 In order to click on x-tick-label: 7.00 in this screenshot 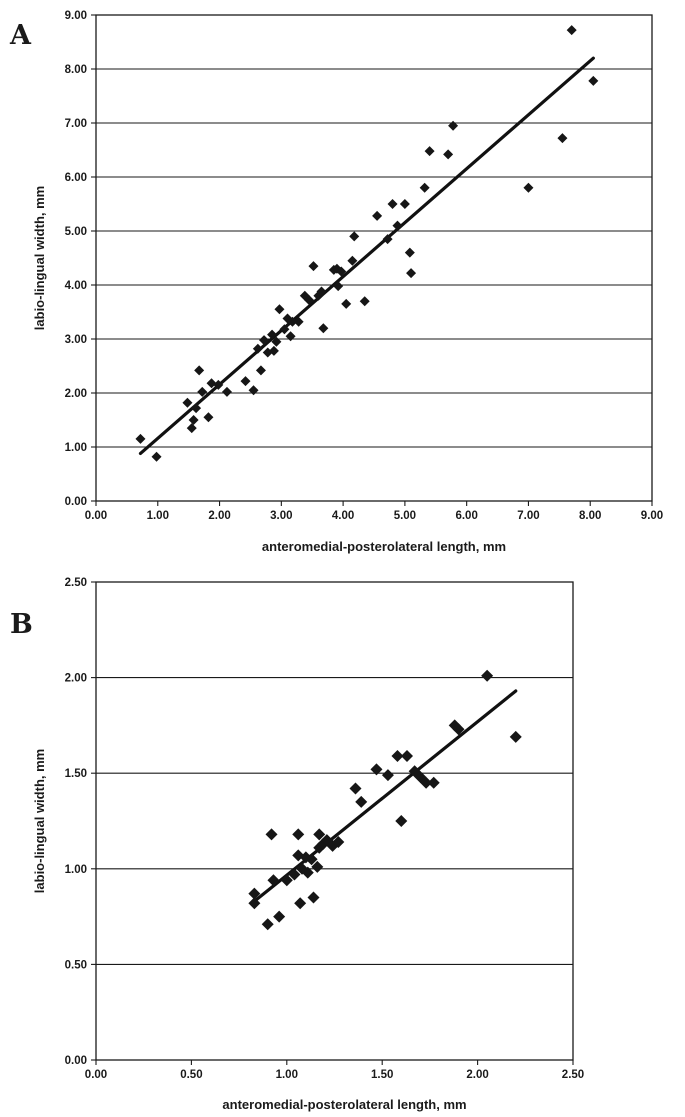, I will do `click(528, 516)`.